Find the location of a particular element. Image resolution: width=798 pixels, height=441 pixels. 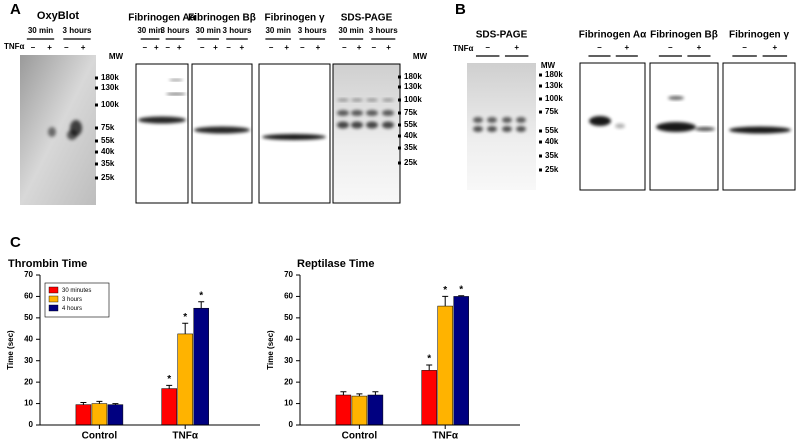

y-tick-label: 30 is located at coordinates (288, 360).